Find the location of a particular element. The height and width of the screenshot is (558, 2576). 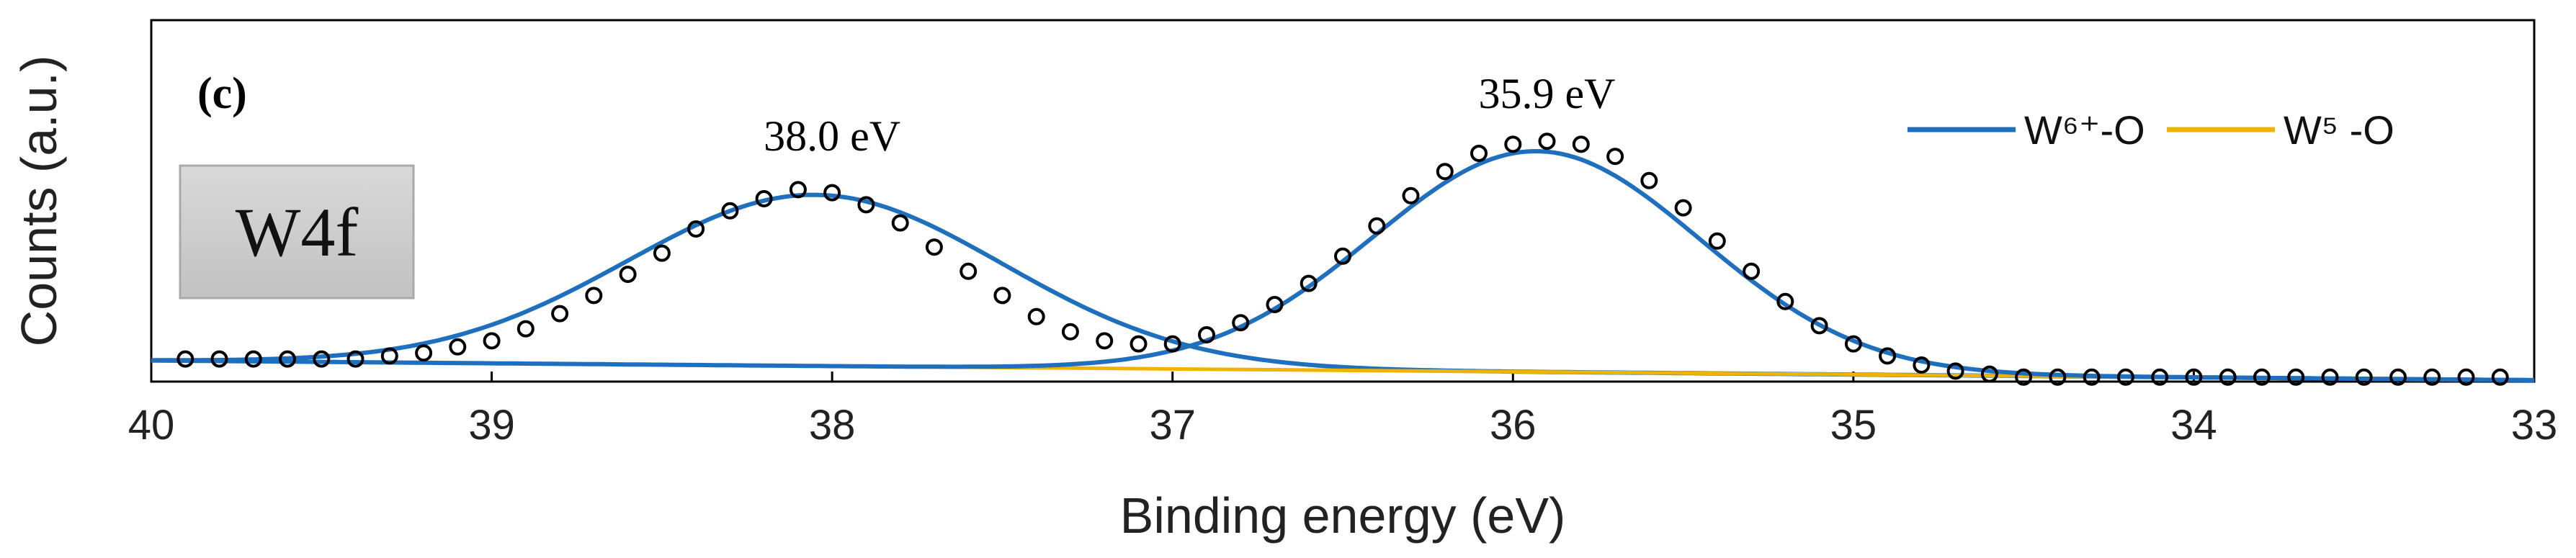

region-box-background is located at coordinates (297, 232).